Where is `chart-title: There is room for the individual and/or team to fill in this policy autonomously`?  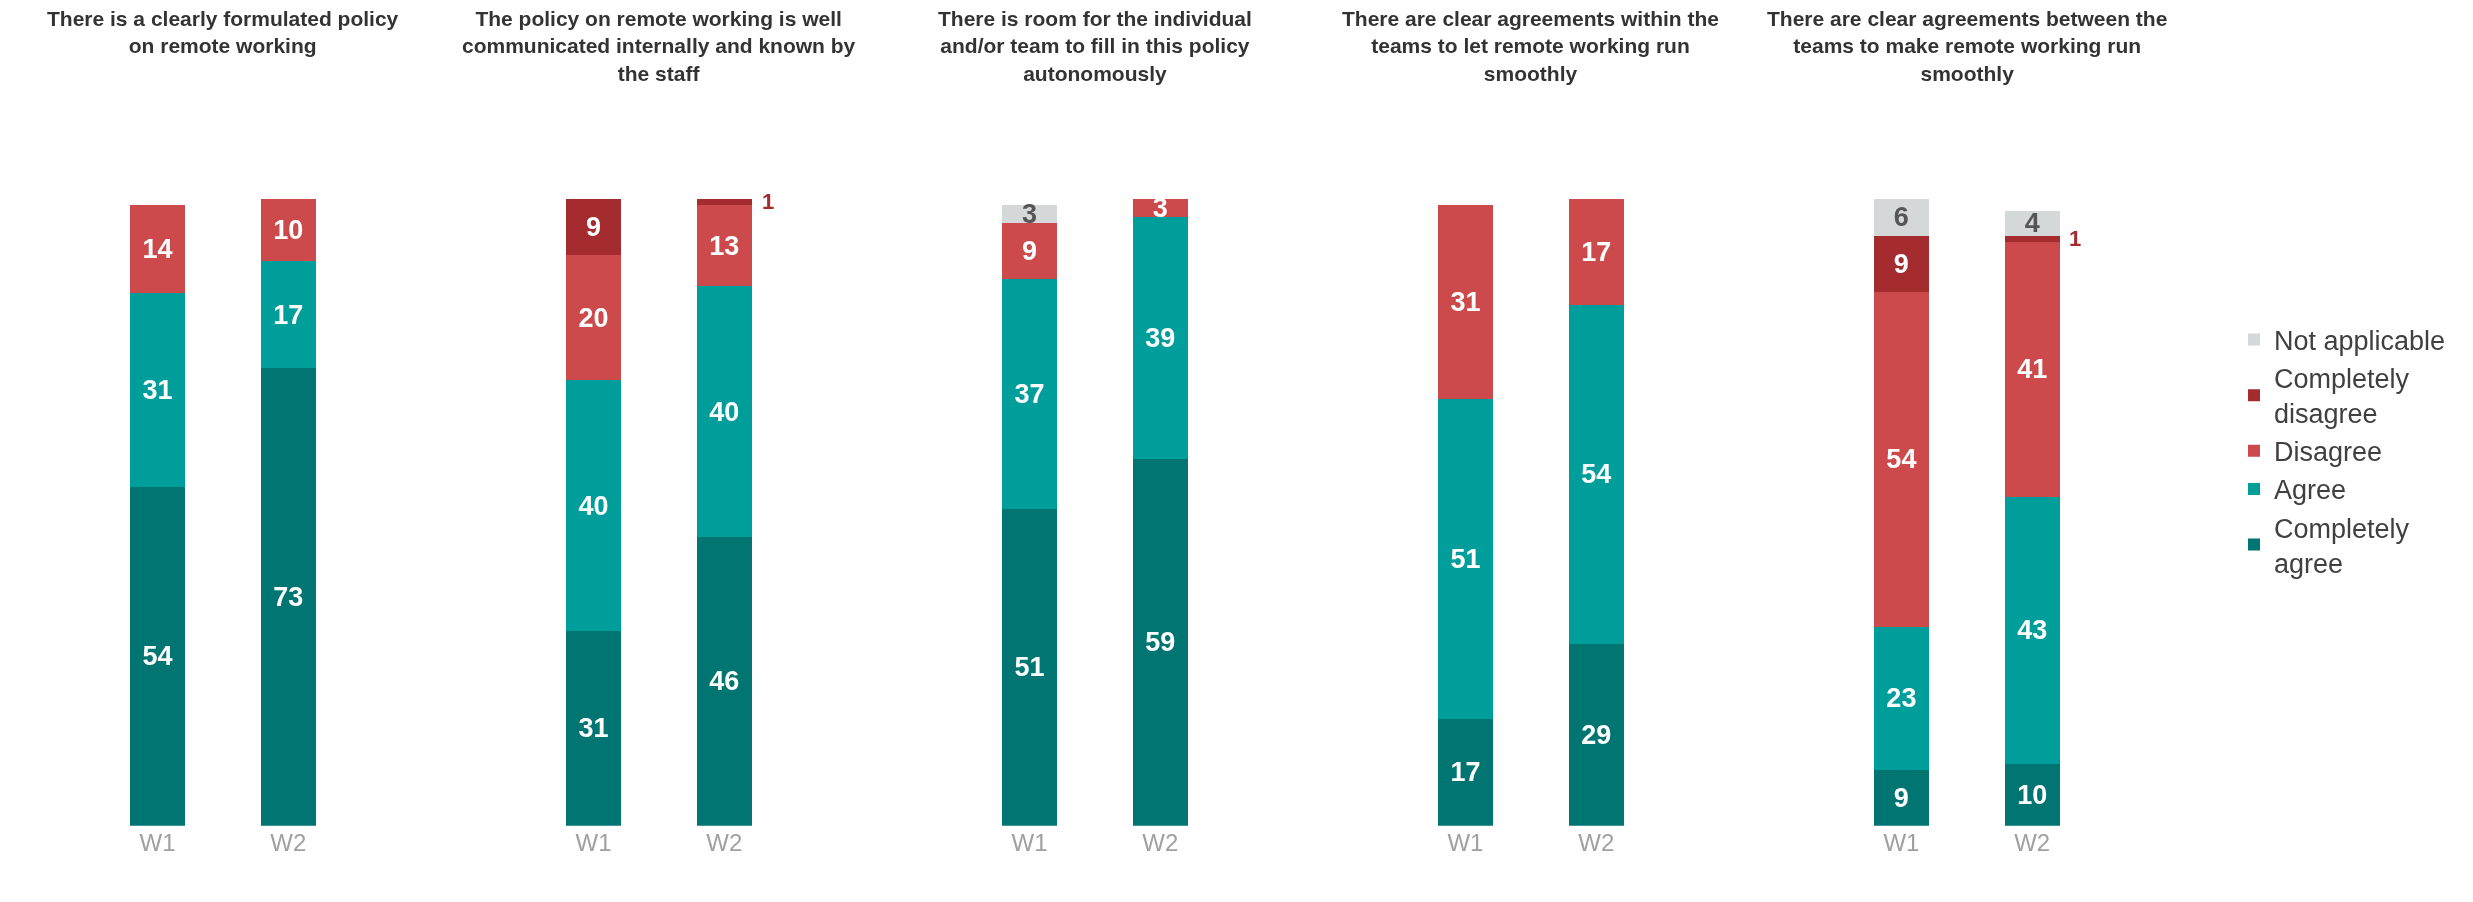 chart-title: There is room for the individual and/or team to fill in this policy autonomously is located at coordinates (1095, 46).